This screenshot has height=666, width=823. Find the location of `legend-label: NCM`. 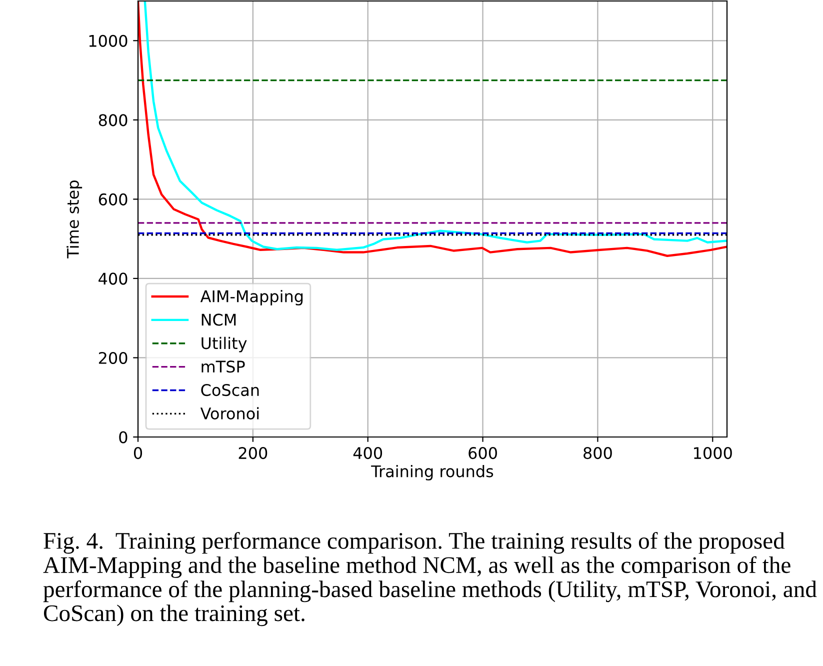

legend-label: NCM is located at coordinates (219, 320).